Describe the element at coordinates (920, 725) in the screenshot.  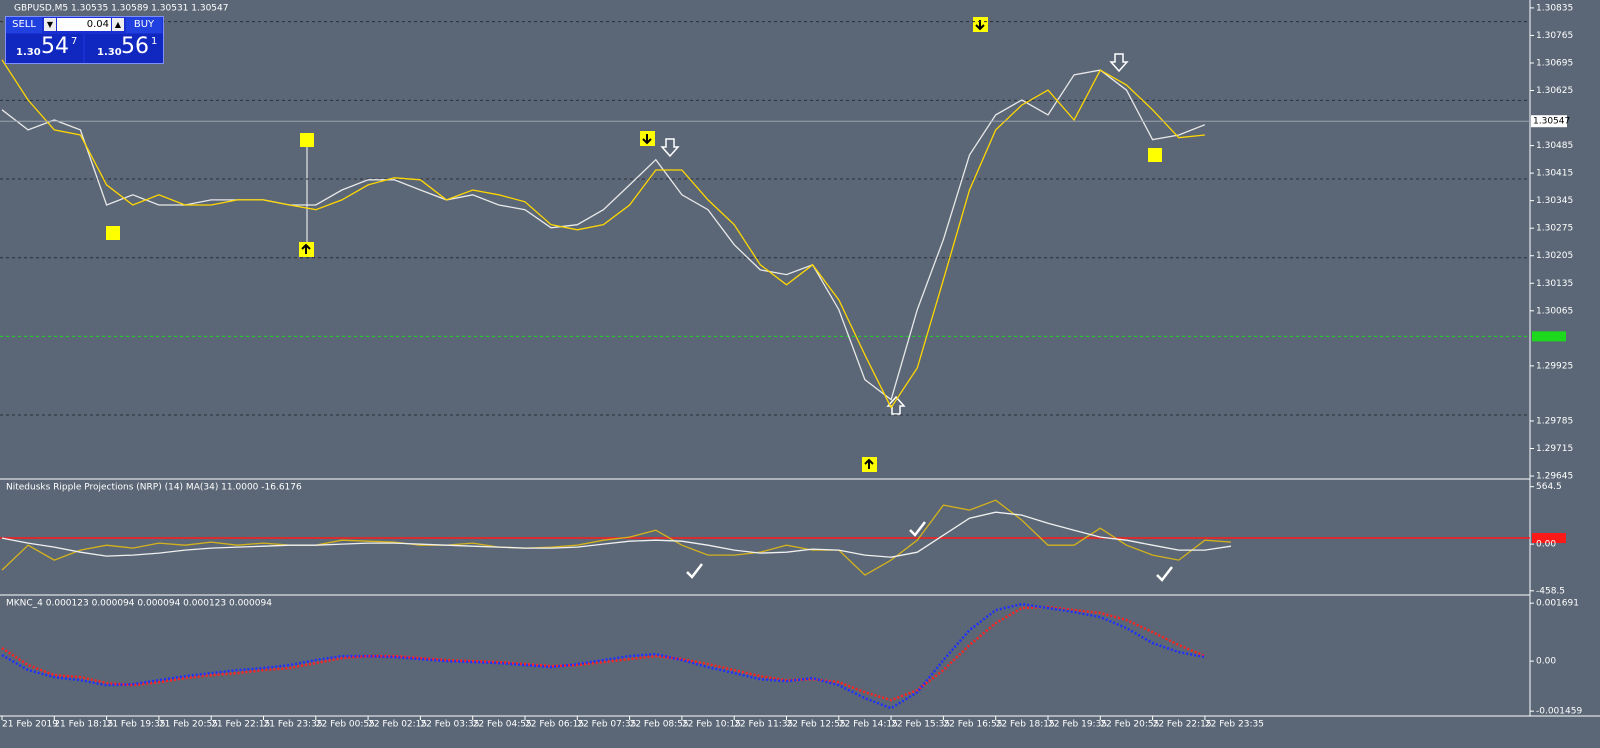
I see `x-tick-label: 22 Feb 15:35` at that location.